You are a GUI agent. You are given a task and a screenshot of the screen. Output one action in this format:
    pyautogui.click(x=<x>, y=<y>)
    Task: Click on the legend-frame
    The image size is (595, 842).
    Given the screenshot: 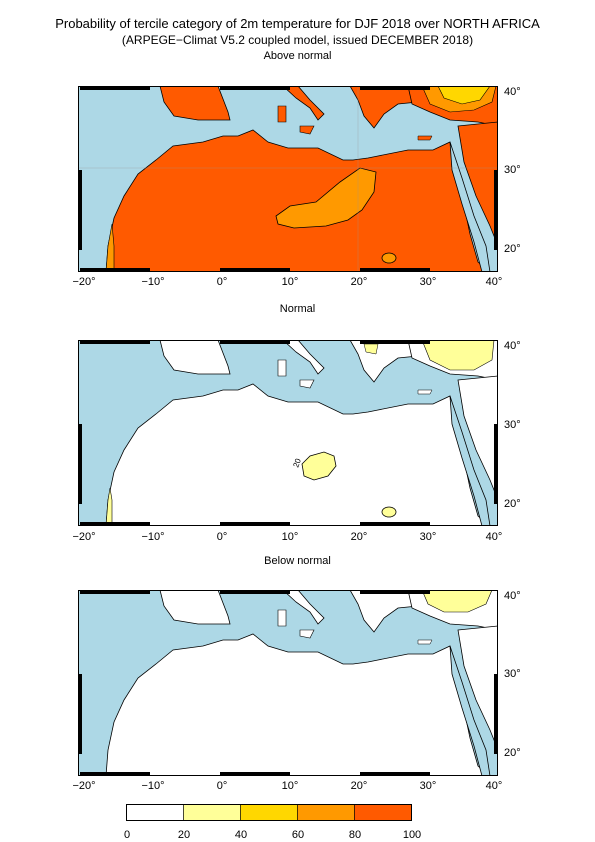 What is the action you would take?
    pyautogui.click(x=269, y=812)
    